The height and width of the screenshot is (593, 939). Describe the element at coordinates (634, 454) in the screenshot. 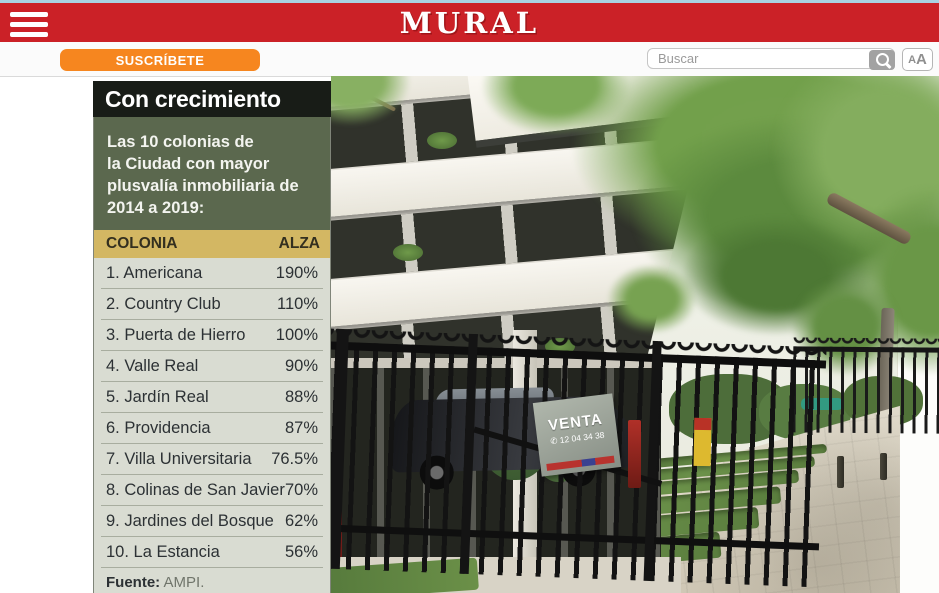

I see `fence-banner` at that location.